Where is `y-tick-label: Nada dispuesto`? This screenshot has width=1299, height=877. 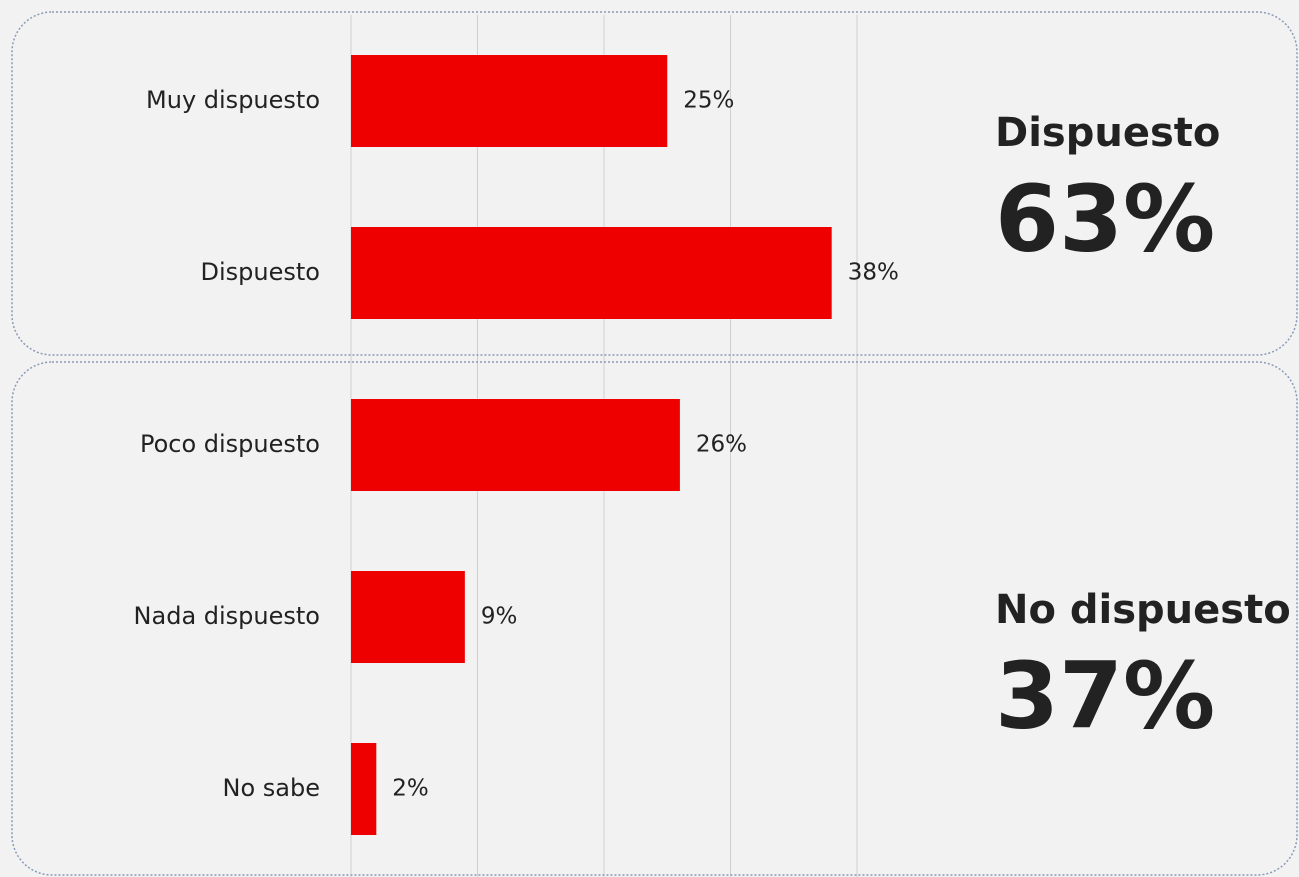
y-tick-label: Nada dispuesto is located at coordinates (227, 616).